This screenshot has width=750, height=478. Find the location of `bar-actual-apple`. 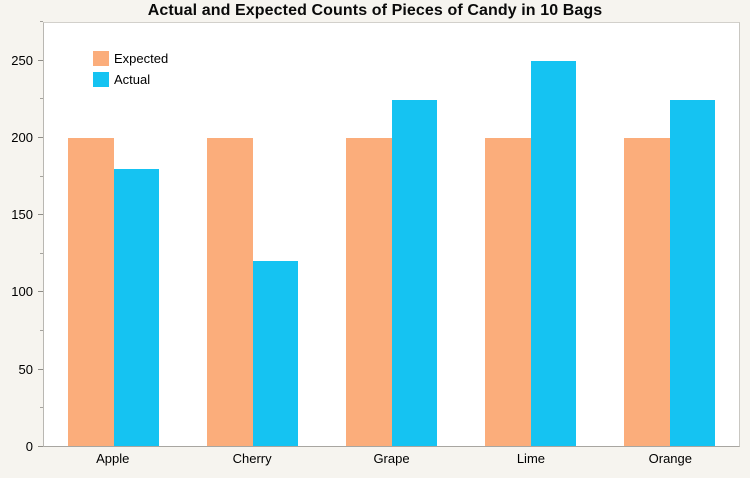

bar-actual-apple is located at coordinates (136, 307).